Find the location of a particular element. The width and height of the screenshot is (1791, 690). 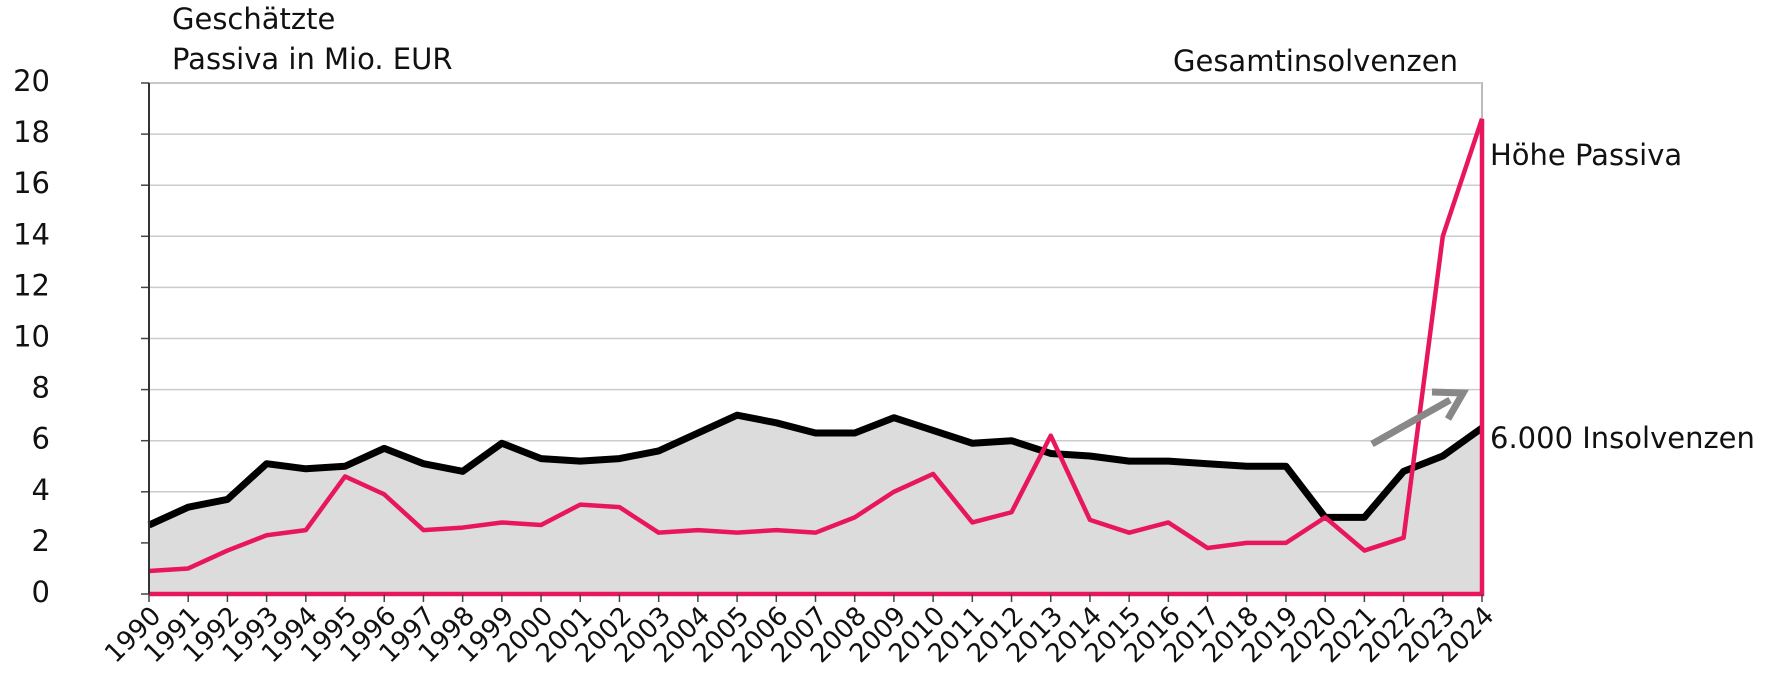

arrow-head is located at coordinates (1450, 404).